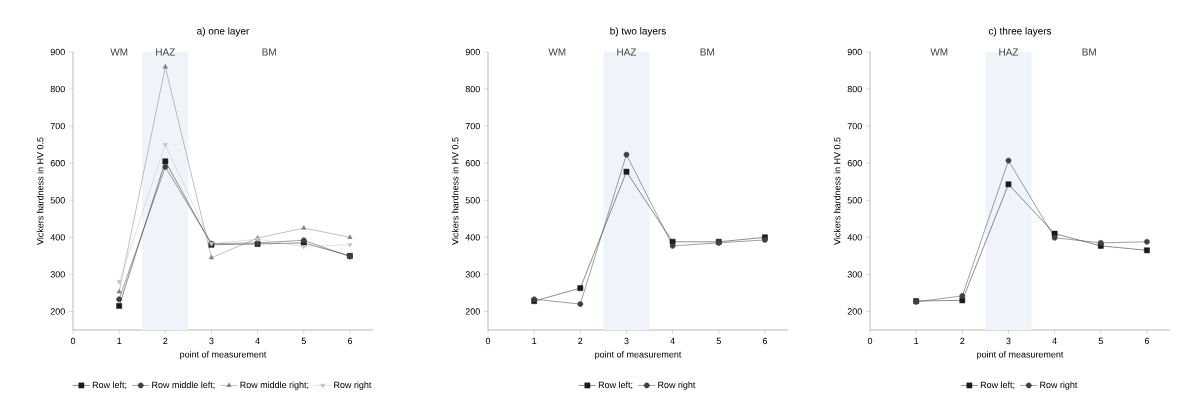  I want to click on chart-title: a) one layer, so click(223, 32).